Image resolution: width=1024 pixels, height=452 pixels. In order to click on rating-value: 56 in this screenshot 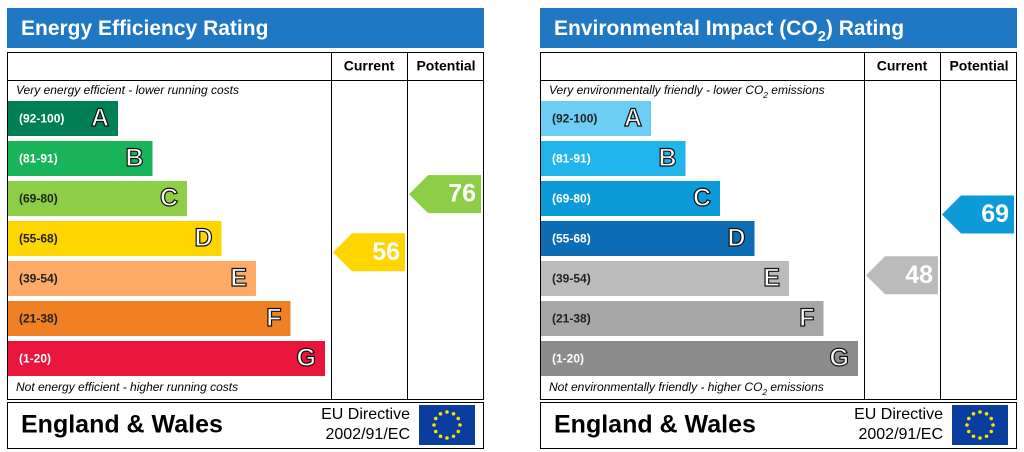, I will do `click(386, 252)`.